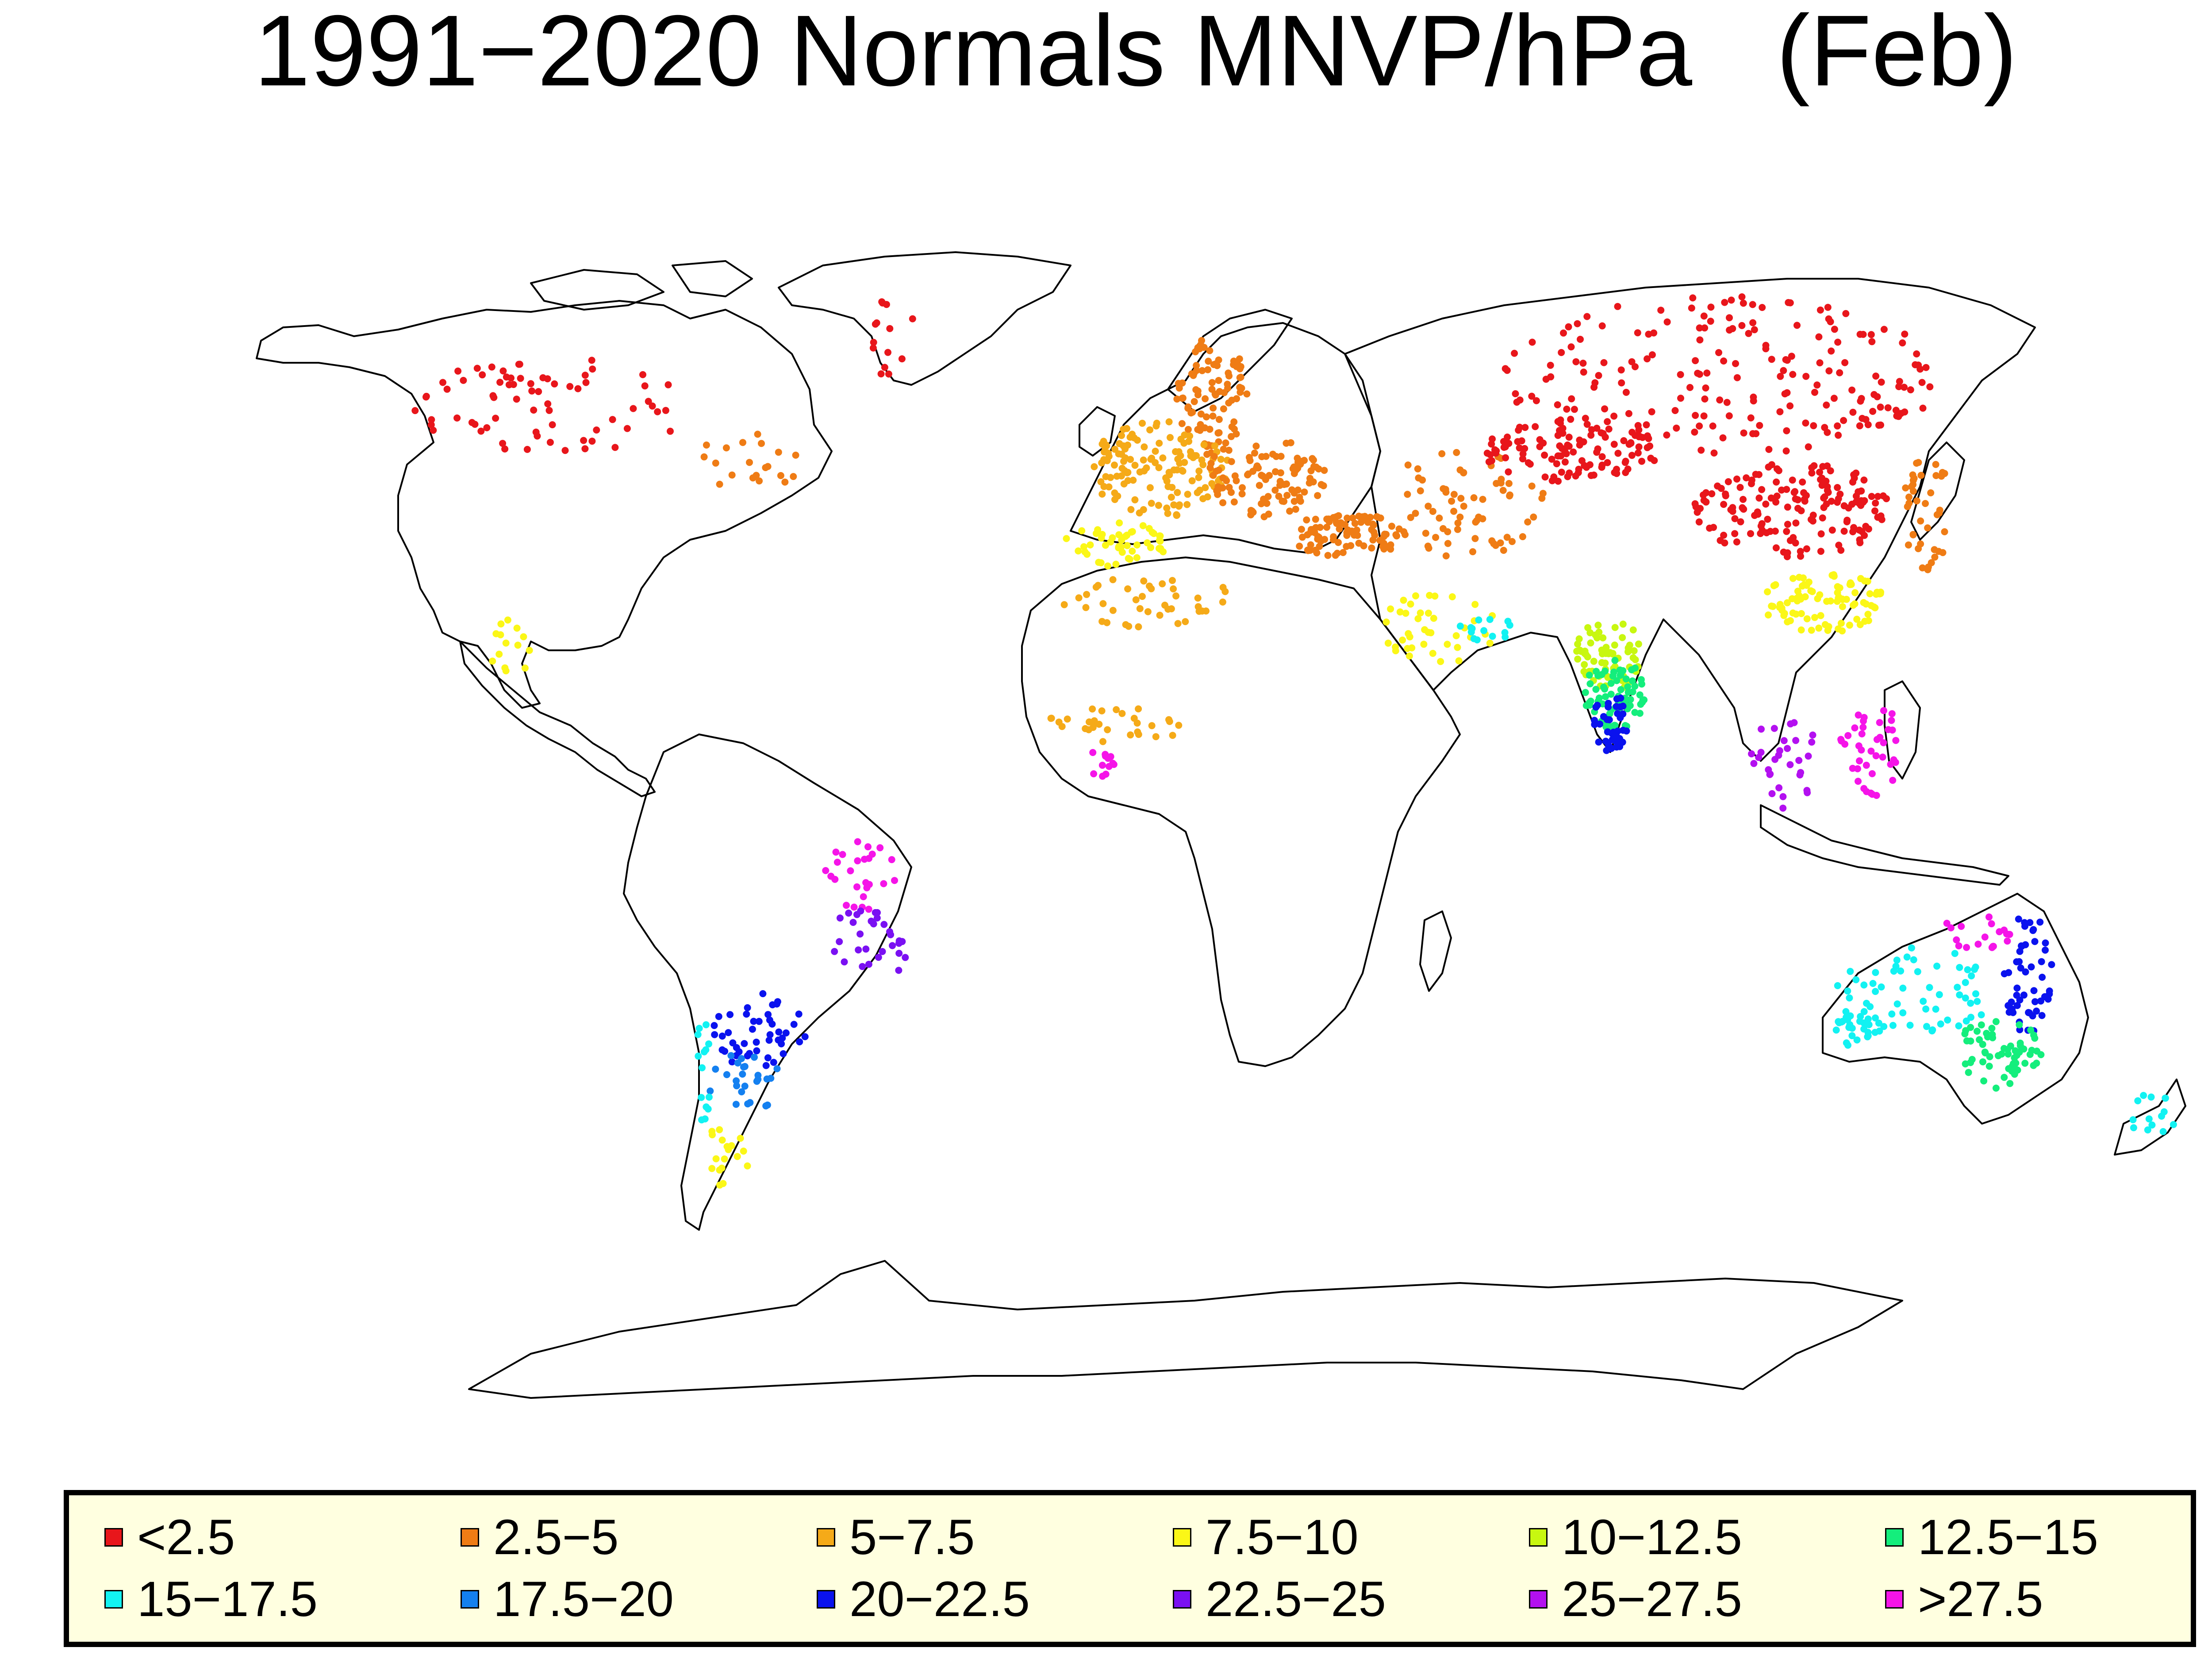 This screenshot has width=2212, height=1655. Describe the element at coordinates (912, 1537) in the screenshot. I see `legend-label: 5−7.5` at that location.